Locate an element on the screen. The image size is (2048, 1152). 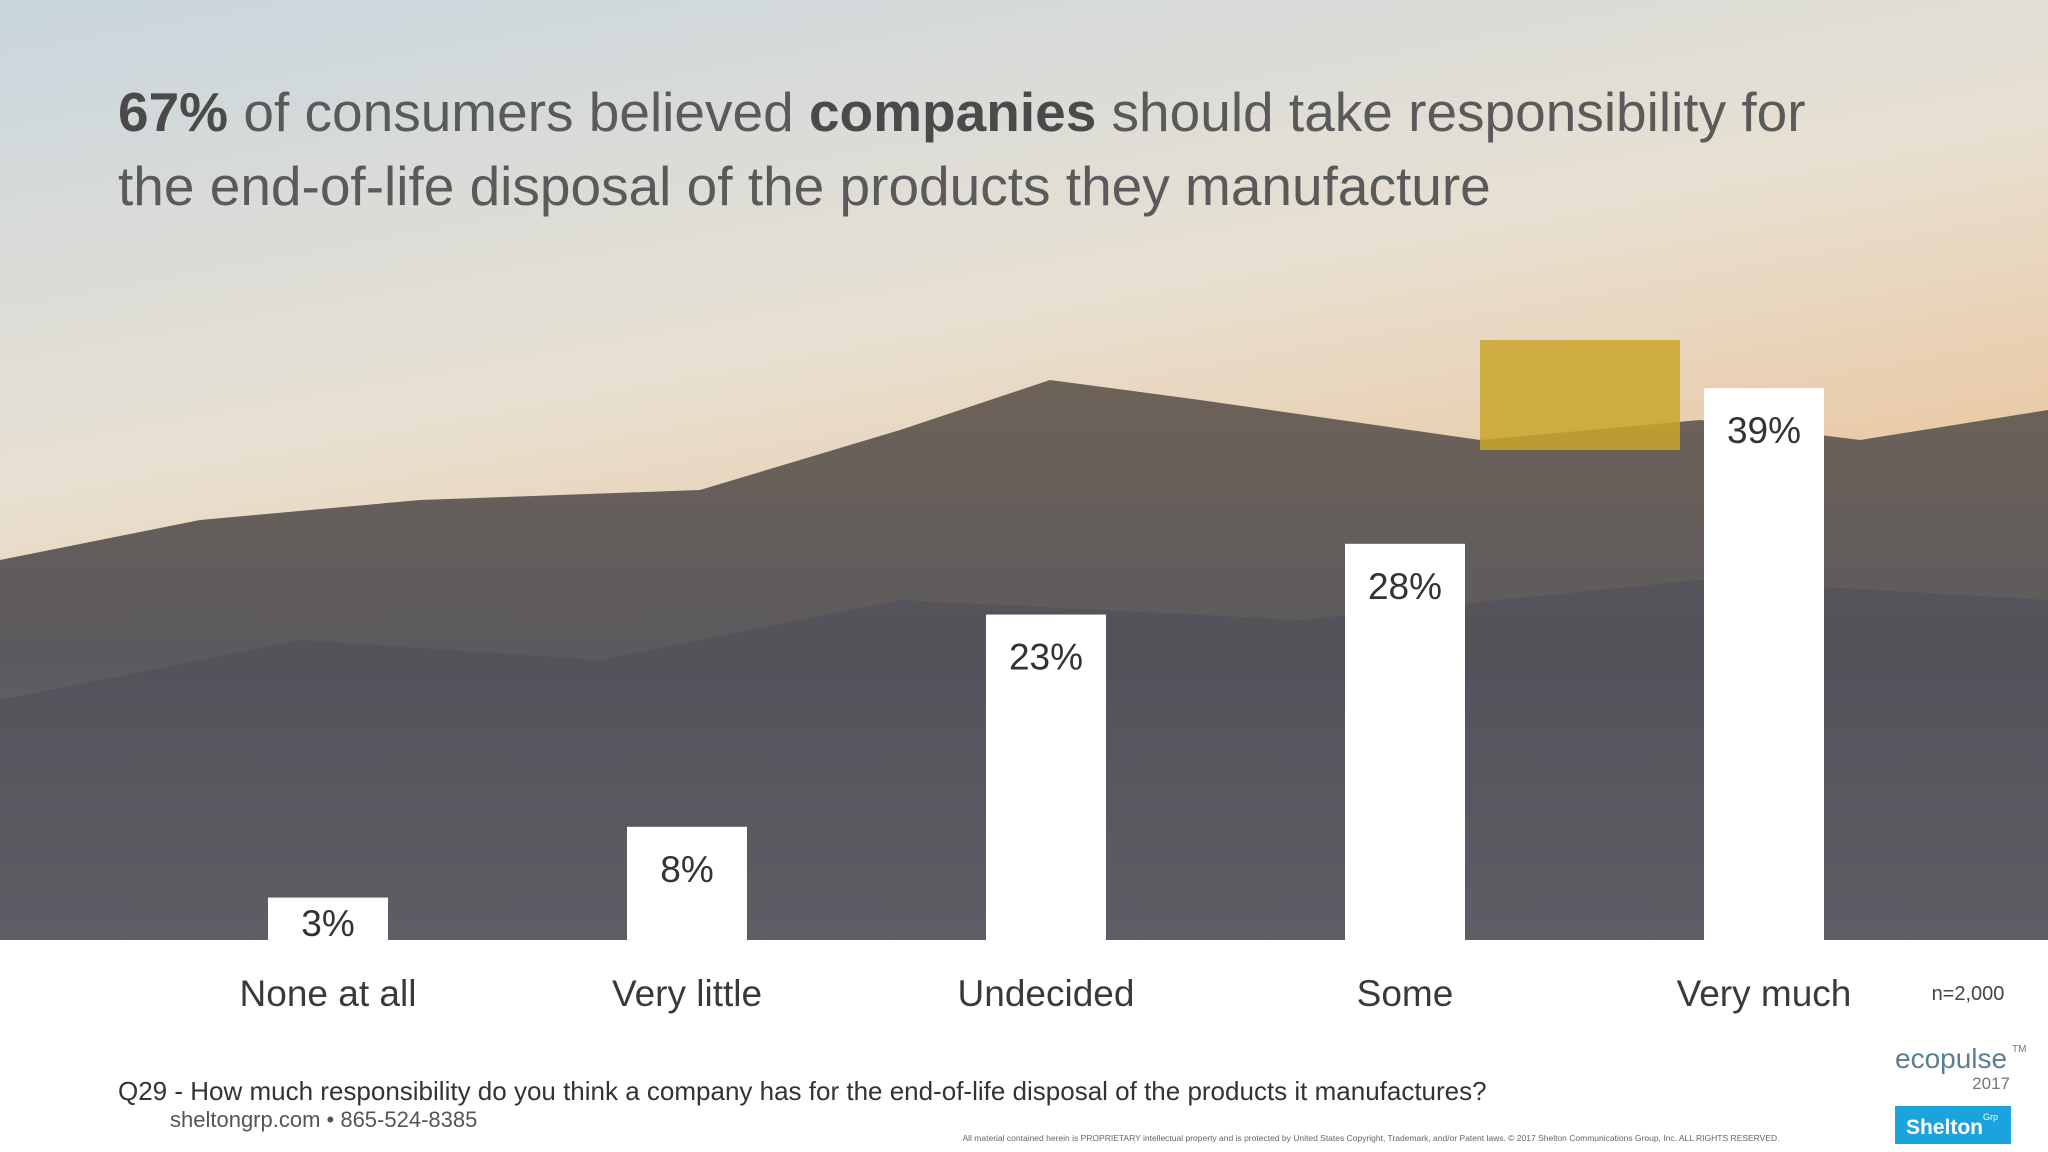
value-label: 39% is located at coordinates (1764, 430).